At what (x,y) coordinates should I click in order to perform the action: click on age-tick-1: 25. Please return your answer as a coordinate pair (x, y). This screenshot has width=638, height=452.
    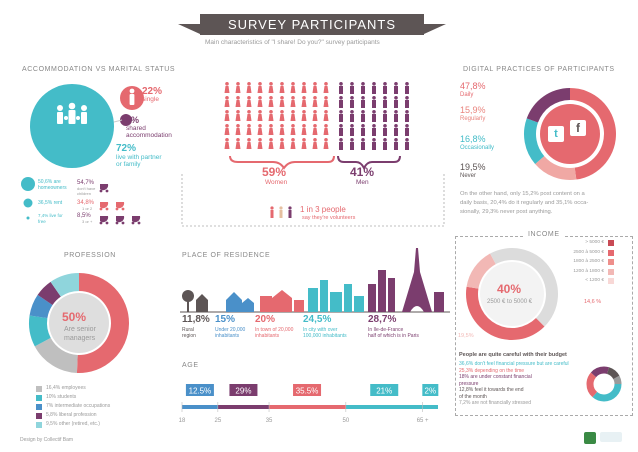
    Looking at the image, I should click on (217, 421).